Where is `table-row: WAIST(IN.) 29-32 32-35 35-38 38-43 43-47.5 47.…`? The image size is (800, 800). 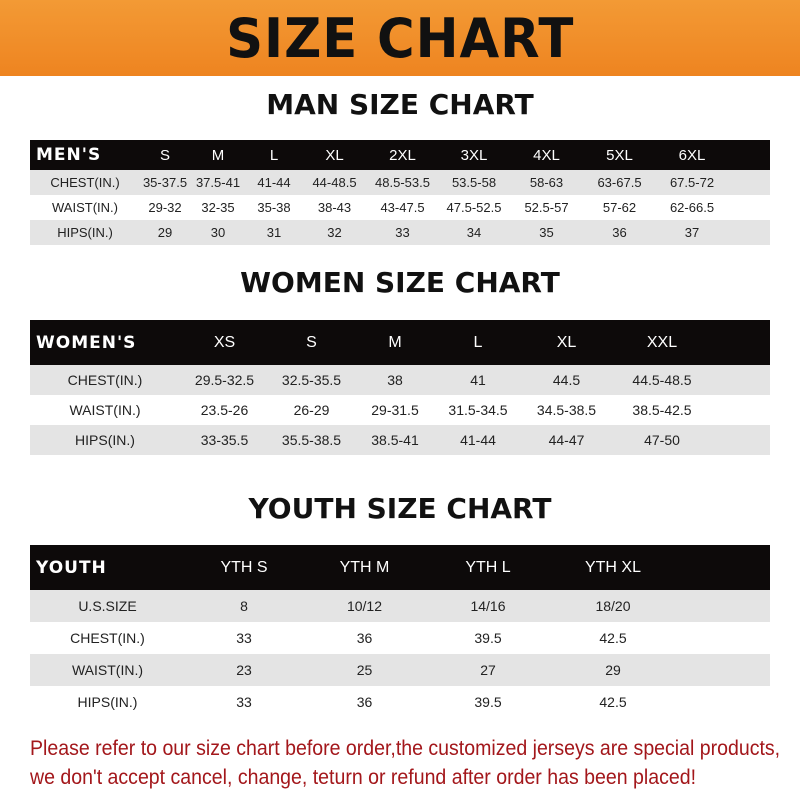 table-row: WAIST(IN.) 29-32 32-35 35-38 38-43 43-47.5 47.… is located at coordinates (400, 207).